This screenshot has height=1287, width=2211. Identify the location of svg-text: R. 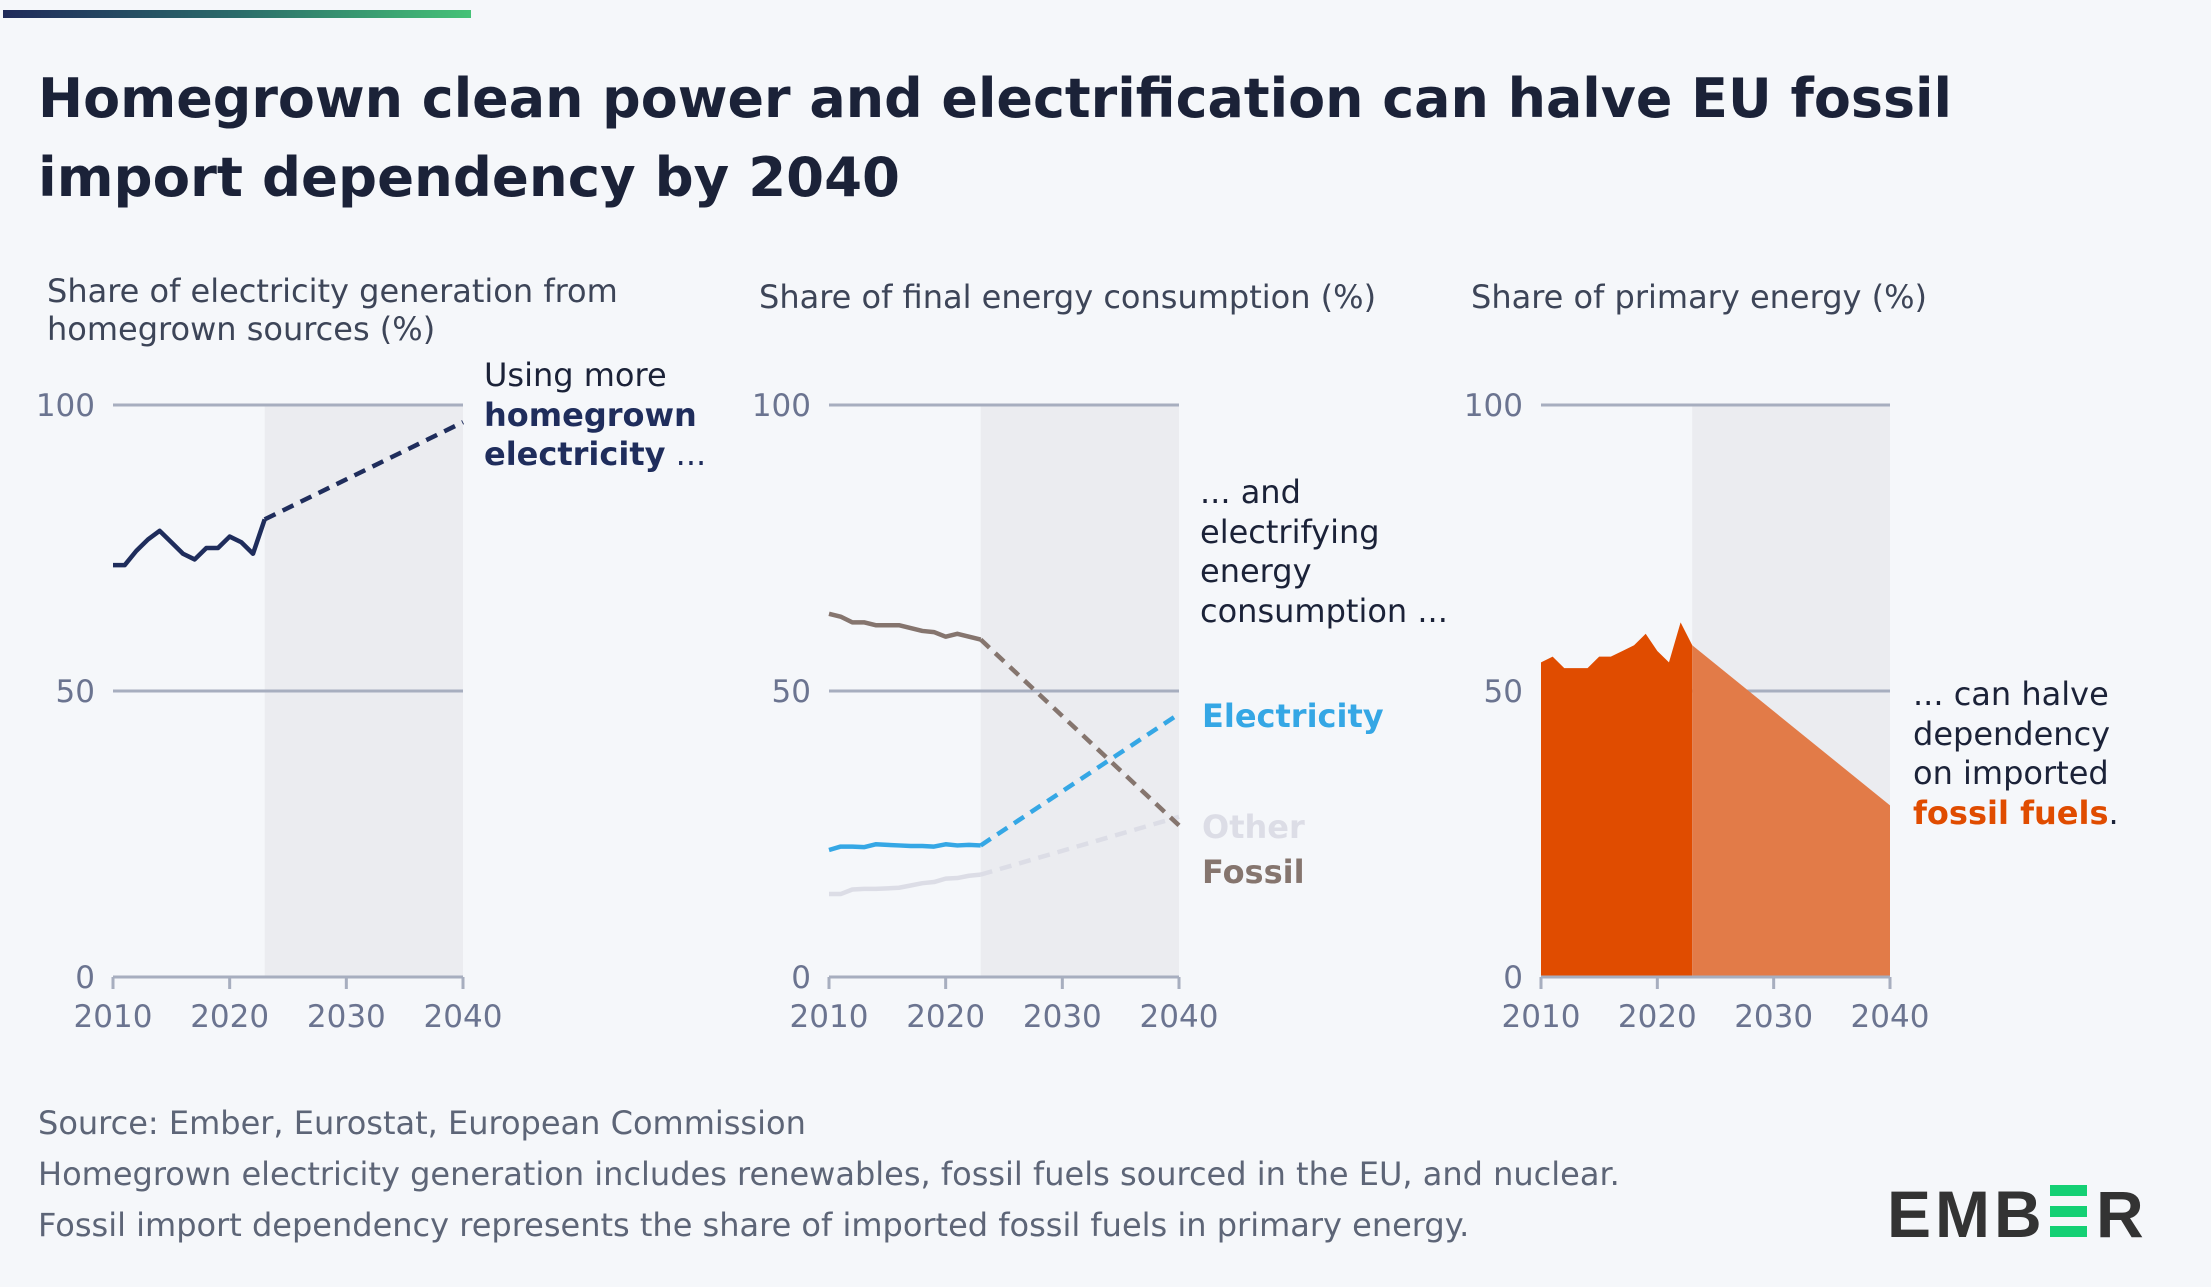
(2120, 1214).